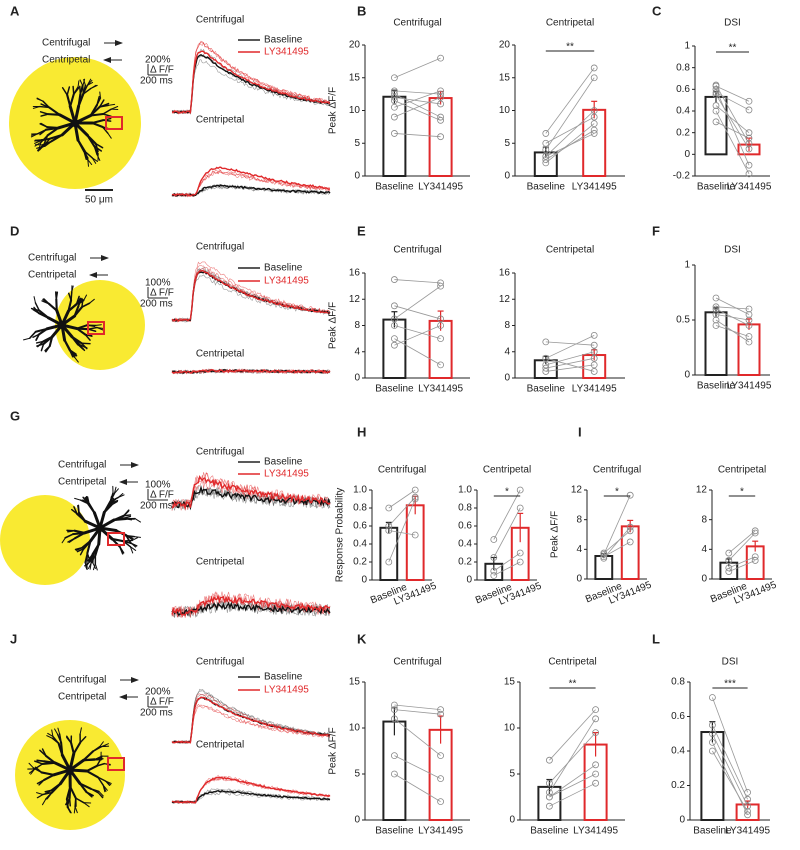 This screenshot has height=850, width=800. What do you see at coordinates (360, 544) in the screenshot?
I see `y-tick-label: 0.4` at bounding box center [360, 544].